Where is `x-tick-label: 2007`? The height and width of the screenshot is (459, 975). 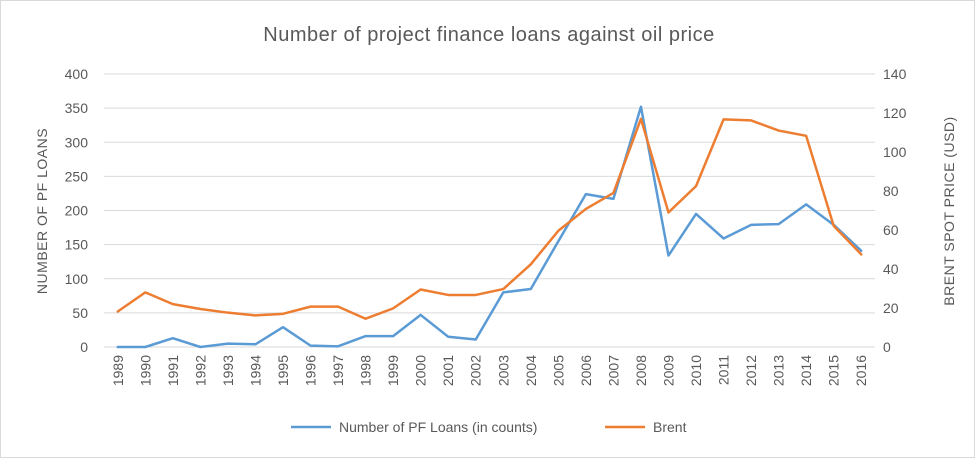 x-tick-label: 2007 is located at coordinates (613, 370).